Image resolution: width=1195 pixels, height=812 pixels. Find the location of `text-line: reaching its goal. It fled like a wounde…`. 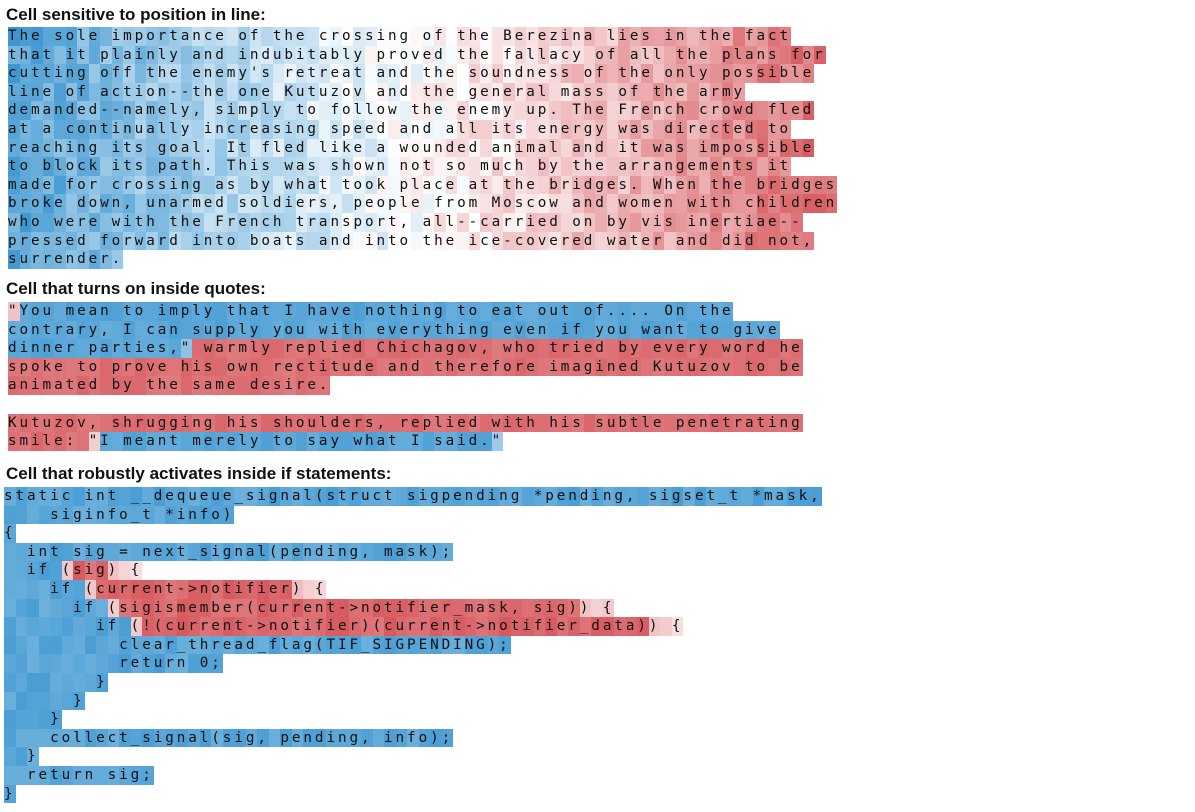

text-line: reaching its goal. It fled like a wounde… is located at coordinates (411, 148).